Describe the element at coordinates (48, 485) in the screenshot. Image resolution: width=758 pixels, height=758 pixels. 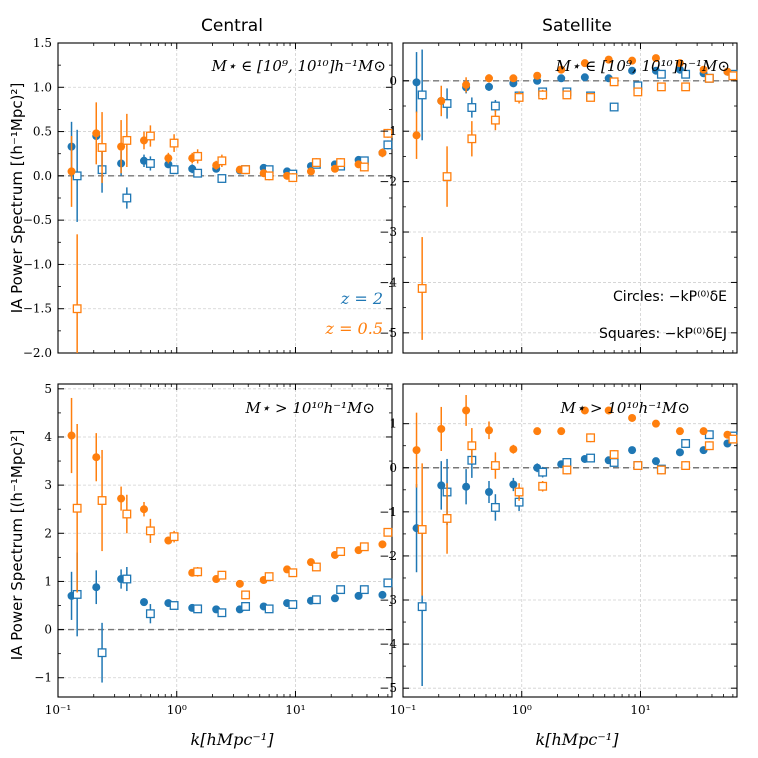
I see `y-tick-label: 3` at that location.